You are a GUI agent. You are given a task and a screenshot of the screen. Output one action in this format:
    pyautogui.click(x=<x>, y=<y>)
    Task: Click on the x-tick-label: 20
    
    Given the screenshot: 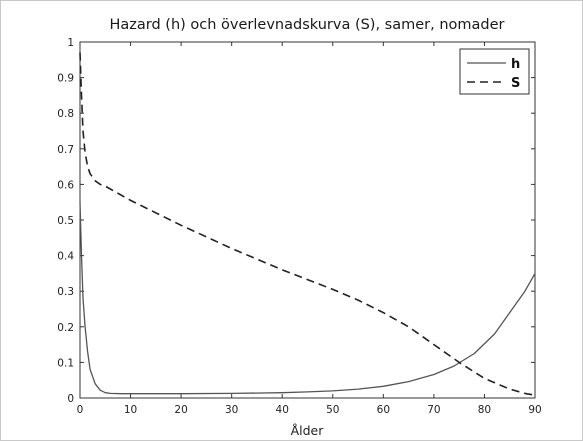 What is the action you would take?
    pyautogui.click(x=180, y=410)
    